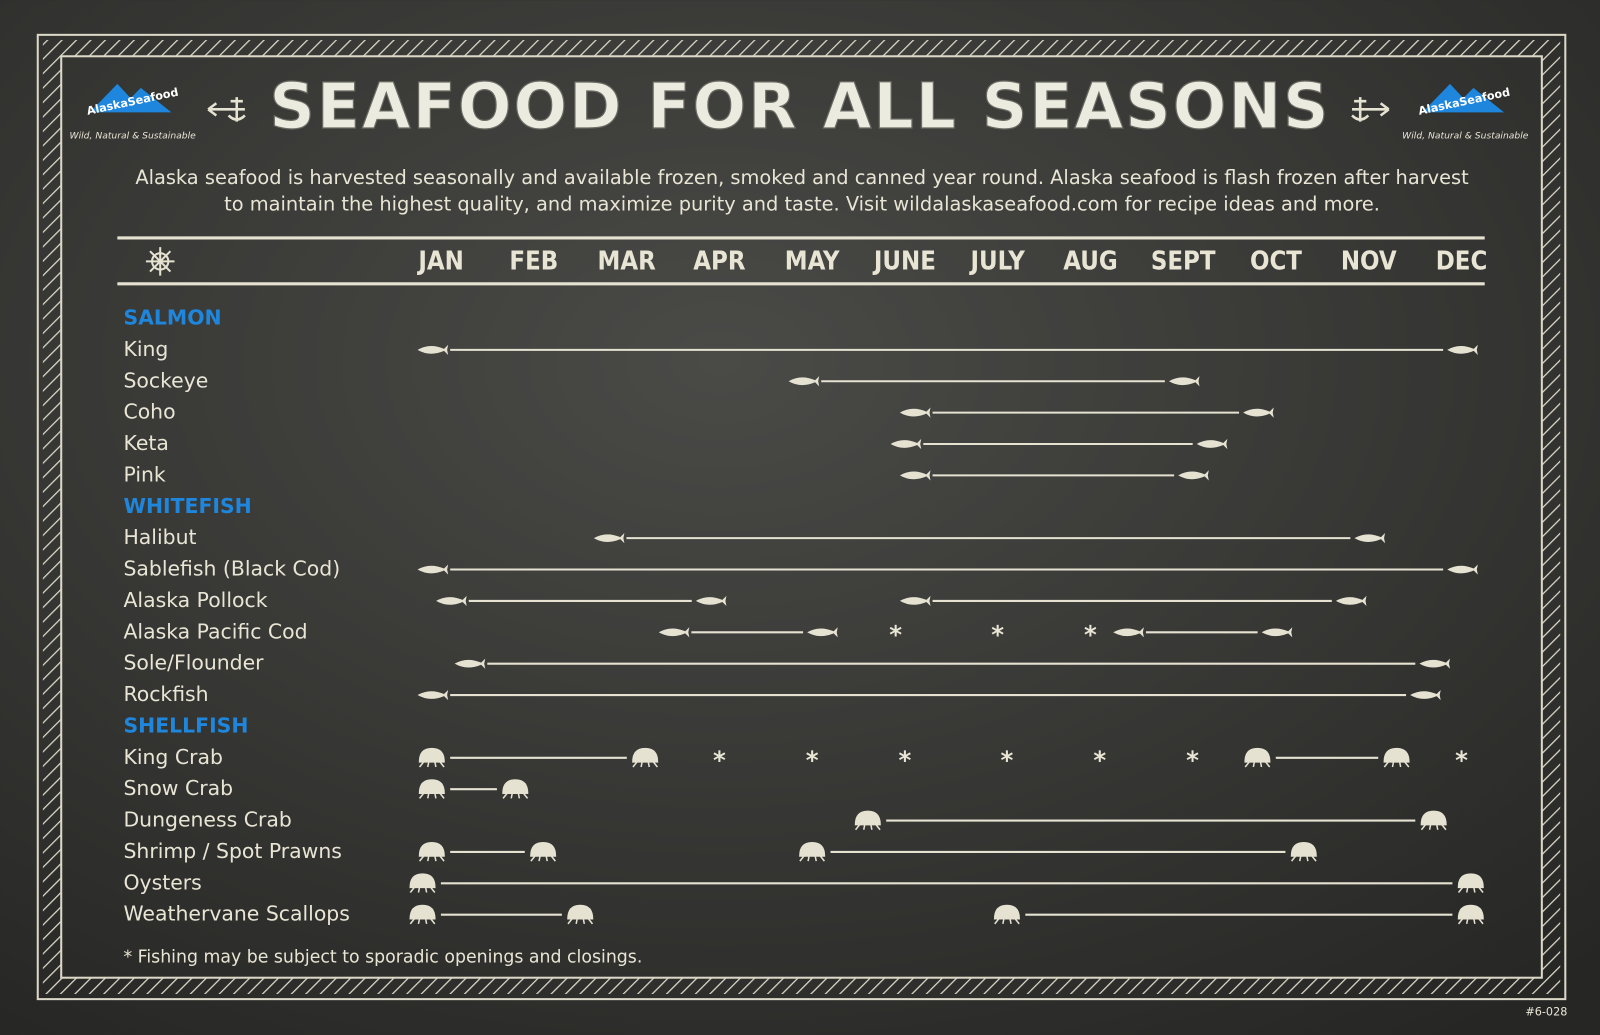 Image resolution: width=1600 pixels, height=1035 pixels. I want to click on month-label: SEPT, so click(1183, 261).